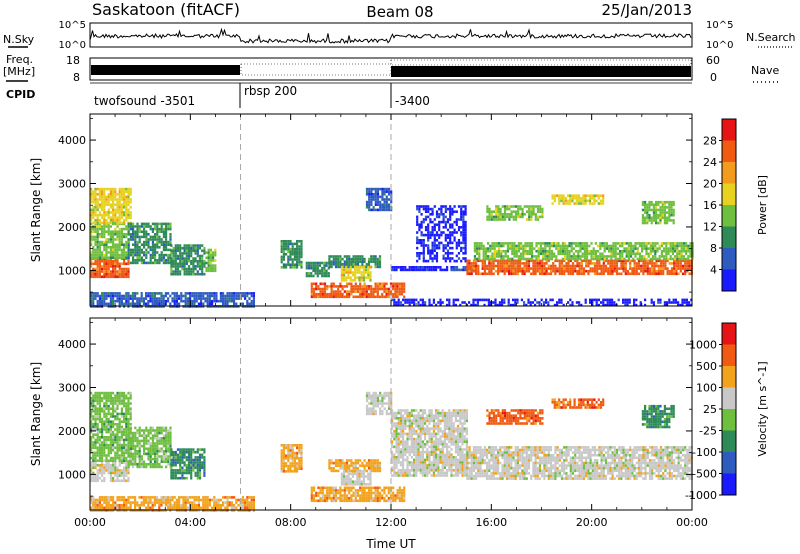  Describe the element at coordinates (762, 205) in the screenshot. I see `colorbar-label: Power [dB]` at that location.